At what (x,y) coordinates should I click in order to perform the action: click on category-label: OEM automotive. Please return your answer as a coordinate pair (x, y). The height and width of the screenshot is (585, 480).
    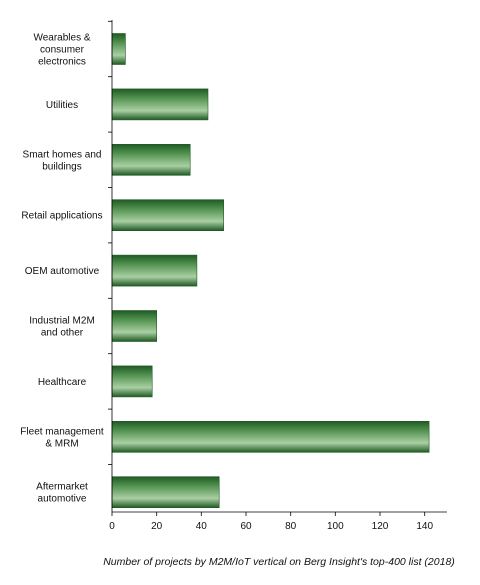
    Looking at the image, I should click on (62, 271).